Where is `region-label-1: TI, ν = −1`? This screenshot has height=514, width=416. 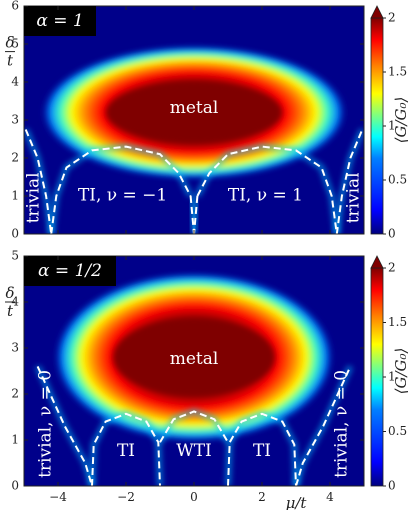 region-label-1: TI, ν = −1 is located at coordinates (122, 196).